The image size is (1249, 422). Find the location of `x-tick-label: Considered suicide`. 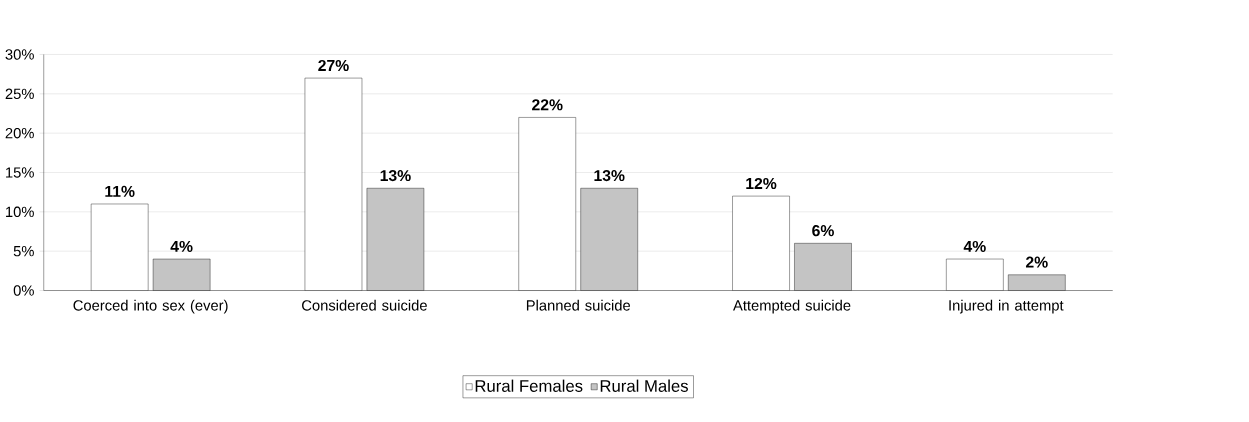

x-tick-label: Considered suicide is located at coordinates (364, 305).